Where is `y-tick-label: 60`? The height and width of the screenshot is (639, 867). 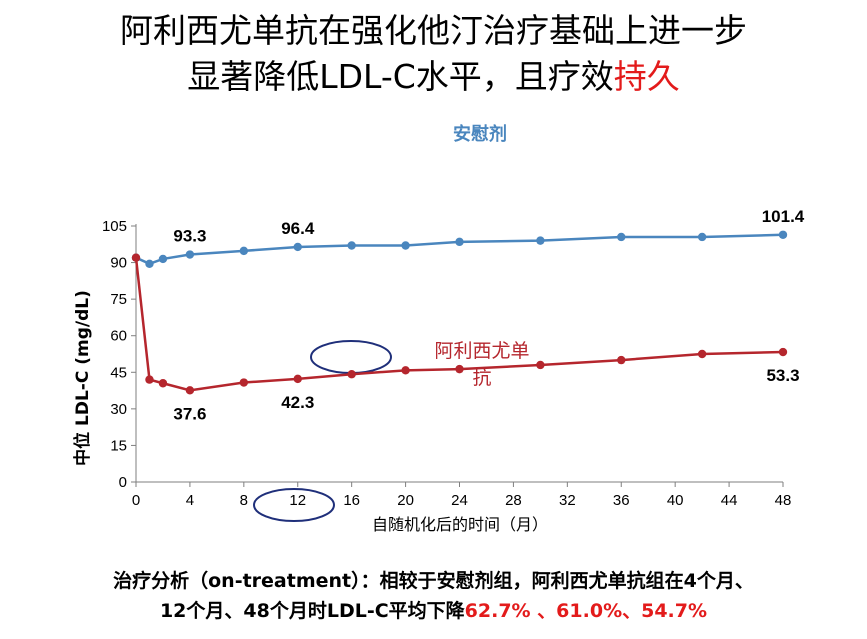
y-tick-label: 60 is located at coordinates (118, 336).